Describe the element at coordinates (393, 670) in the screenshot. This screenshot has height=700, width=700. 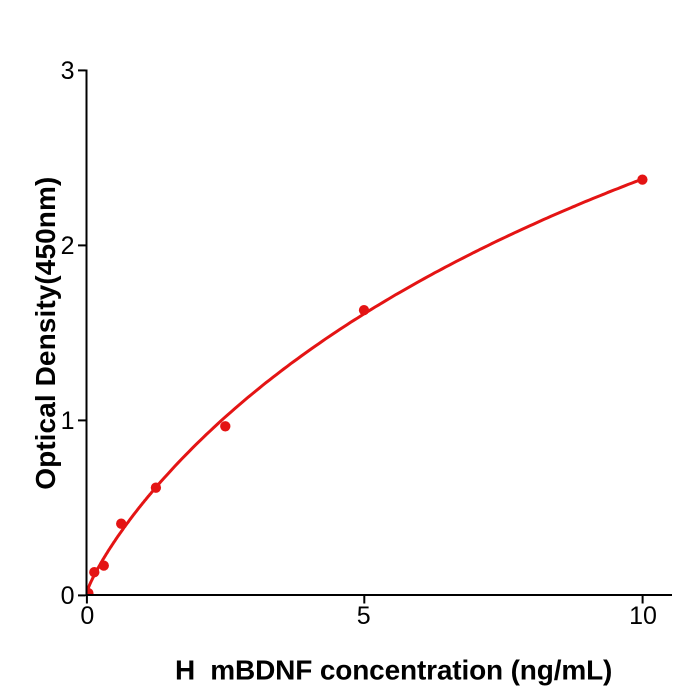
I see `svg-text: H mBDNF concentration (ng/mL)` at that location.